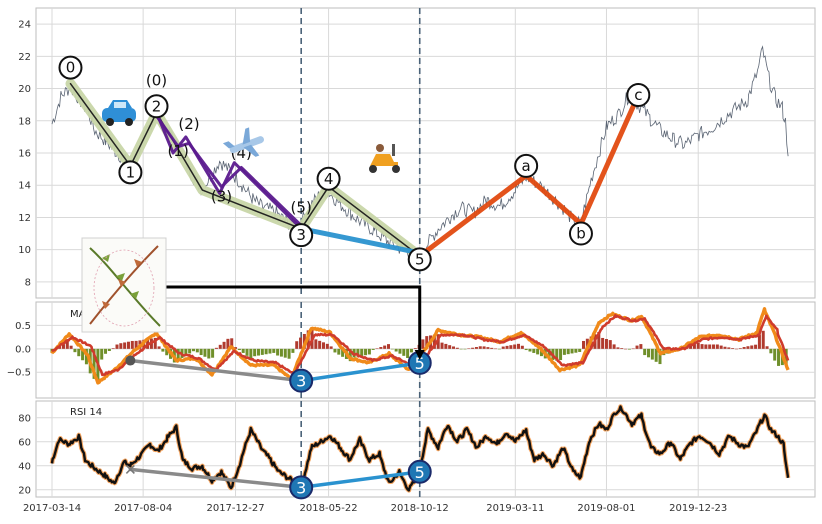 The image size is (822, 524). What do you see at coordinates (420, 472) in the screenshot?
I see `rsi-divergence-marker-label: 5` at bounding box center [420, 472].